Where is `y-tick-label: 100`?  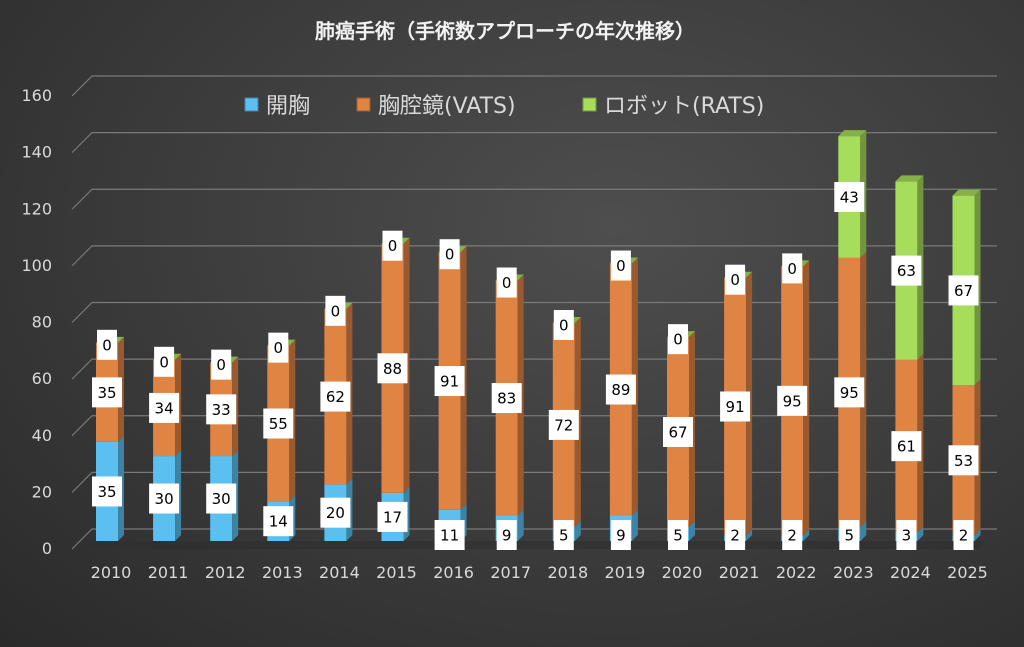
y-tick-label: 100 is located at coordinates (36, 265).